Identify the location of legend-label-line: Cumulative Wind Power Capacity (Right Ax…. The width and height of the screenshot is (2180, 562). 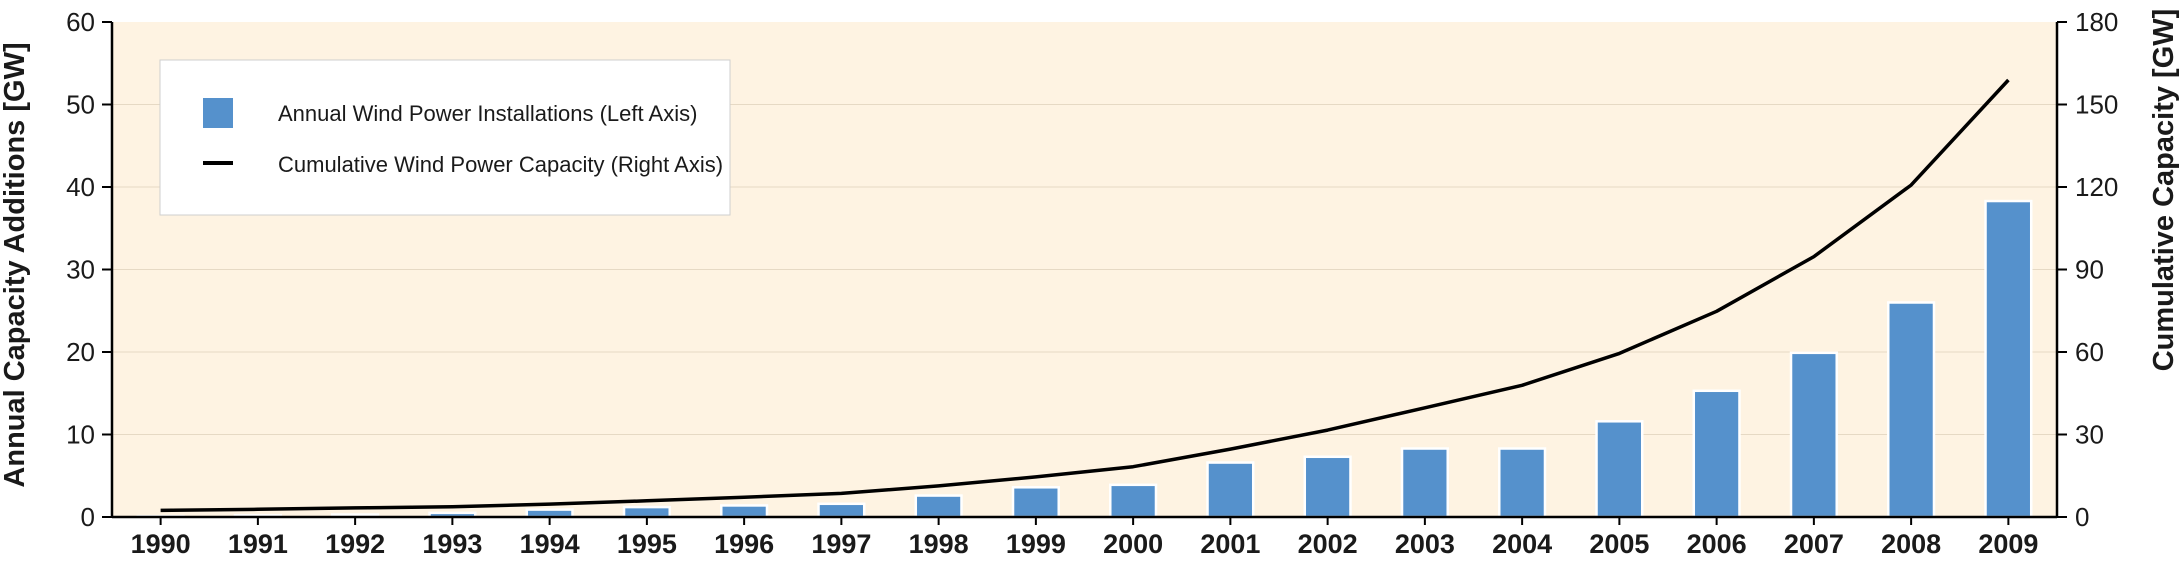
(500, 164).